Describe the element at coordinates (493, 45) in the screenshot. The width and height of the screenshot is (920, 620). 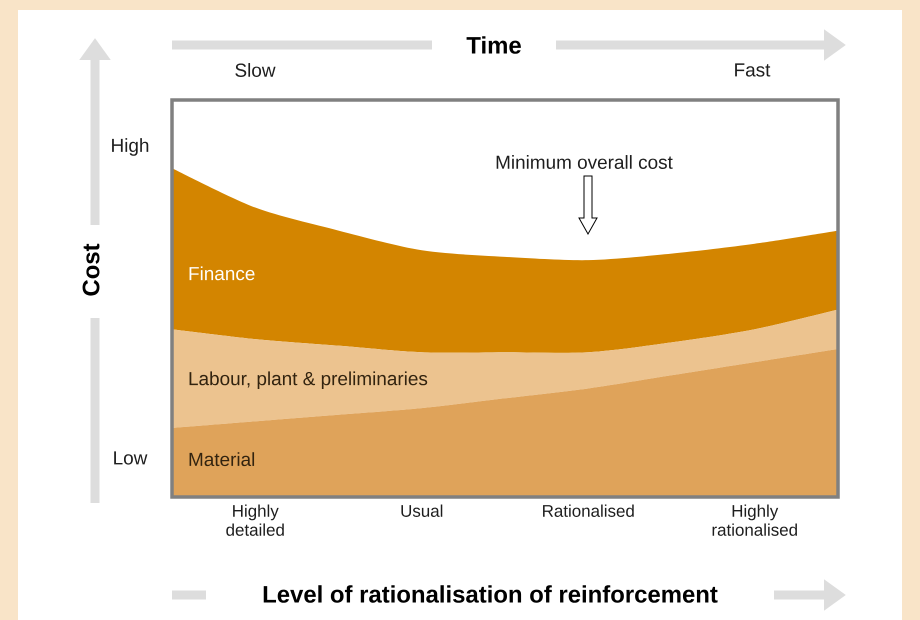
I see `x2-axis-title: Time` at that location.